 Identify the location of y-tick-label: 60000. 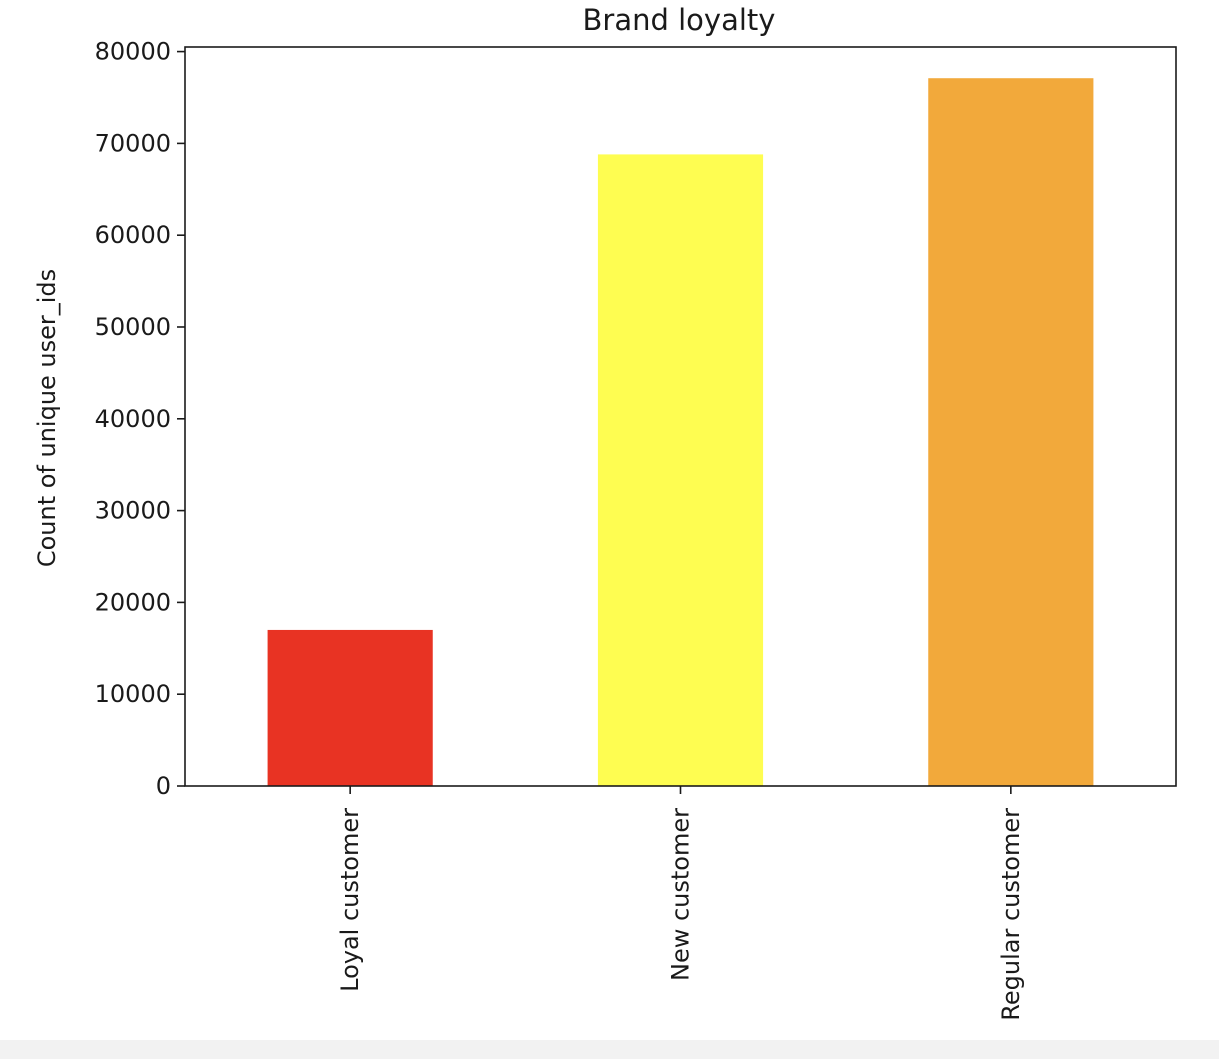
(133, 235).